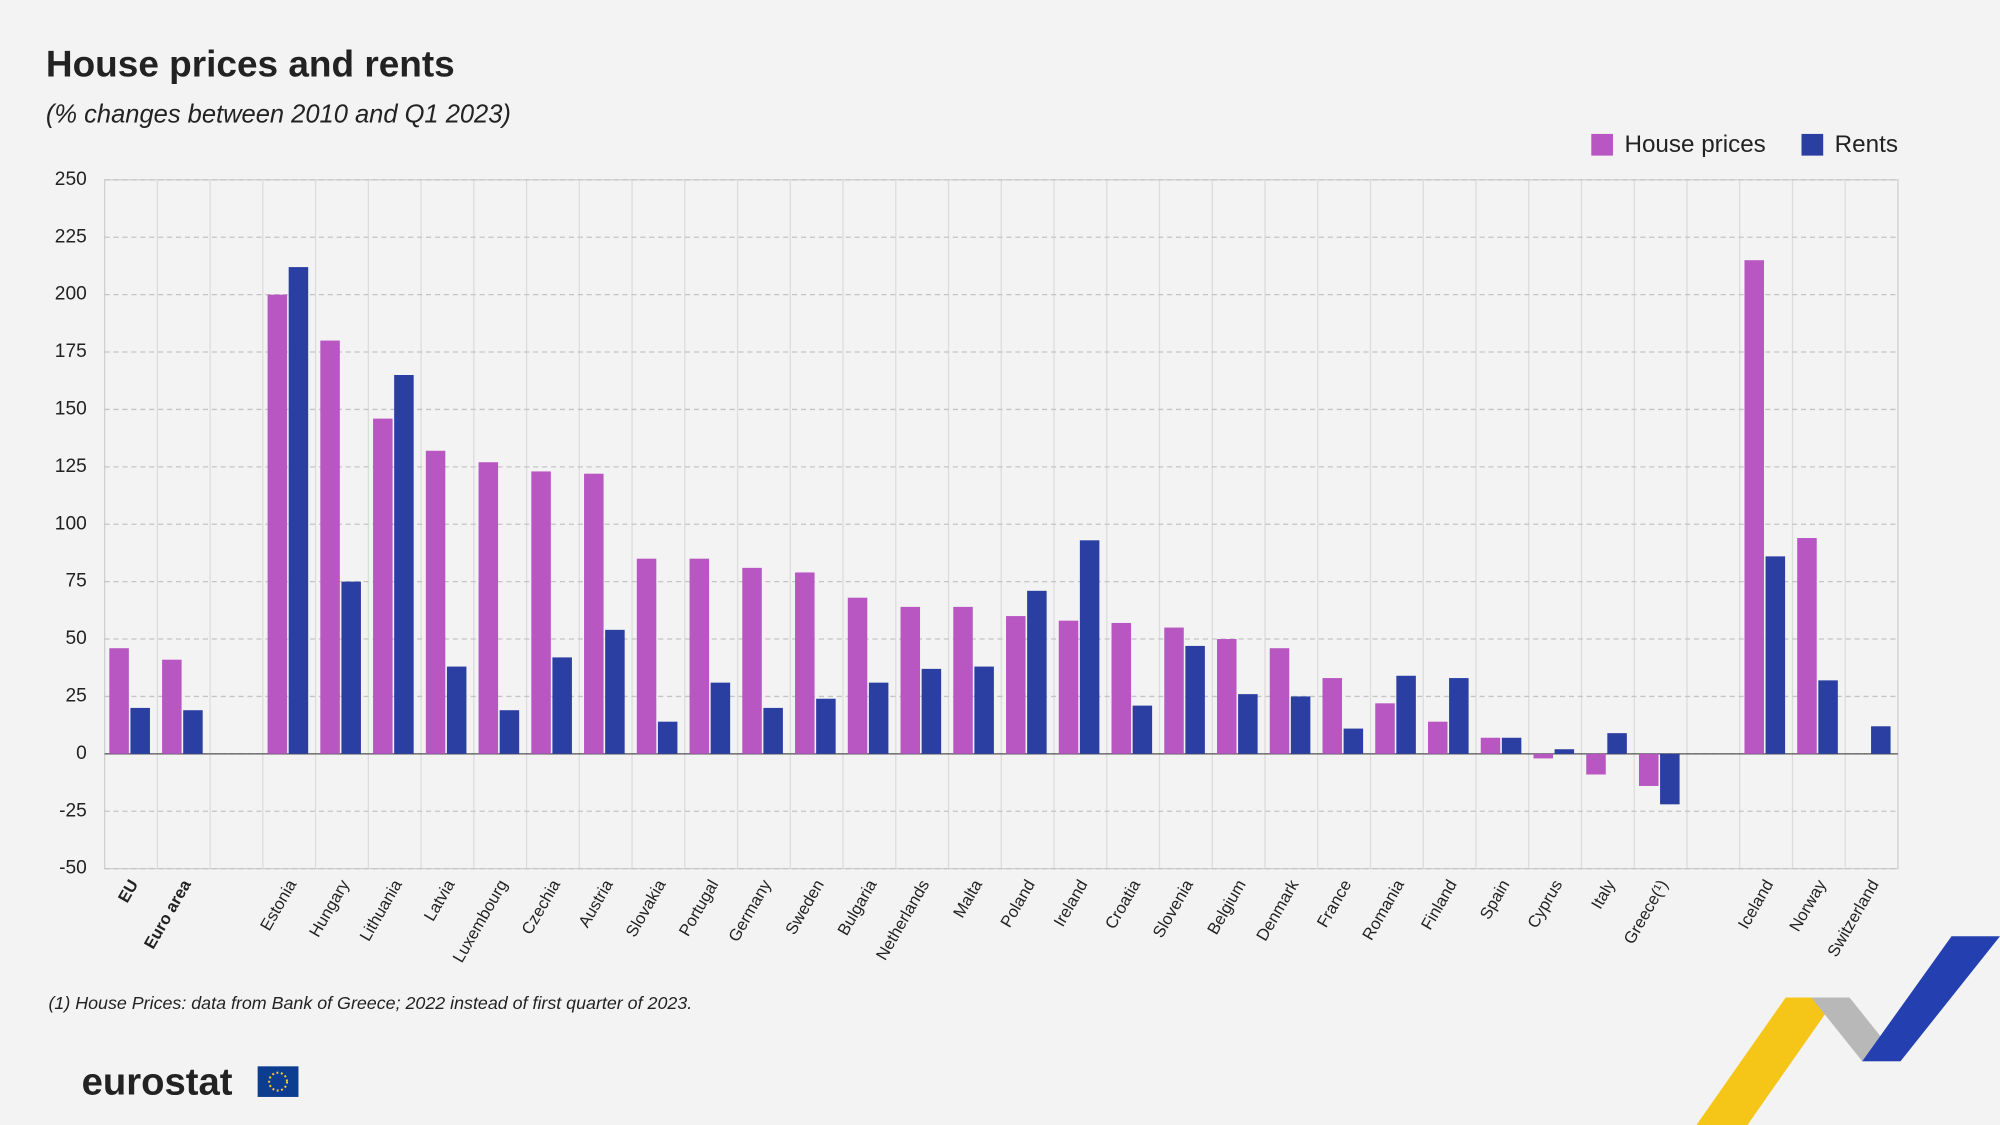 The height and width of the screenshot is (1125, 2000). Describe the element at coordinates (75, 638) in the screenshot. I see `y-tick-label: 50` at that location.